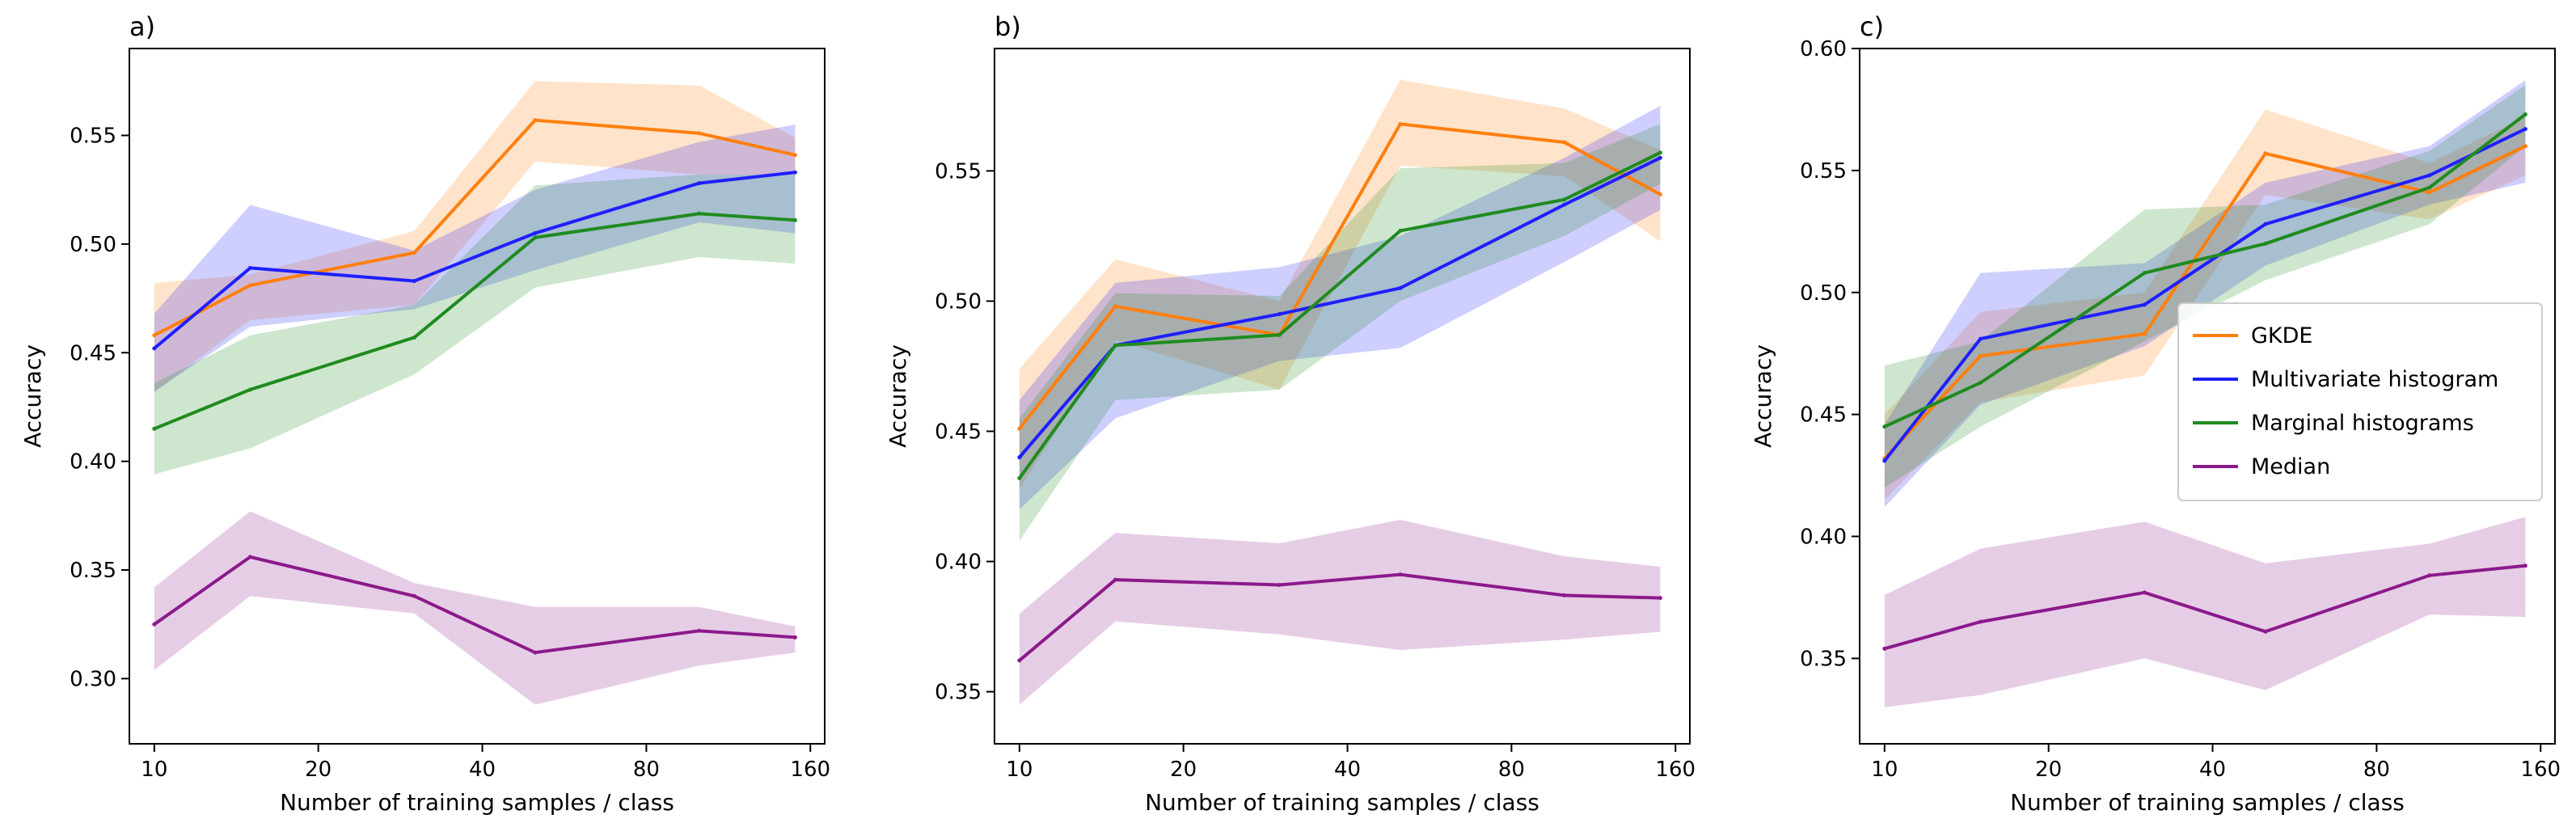 The image size is (2576, 840). I want to click on legend-label-3: Median, so click(2290, 466).